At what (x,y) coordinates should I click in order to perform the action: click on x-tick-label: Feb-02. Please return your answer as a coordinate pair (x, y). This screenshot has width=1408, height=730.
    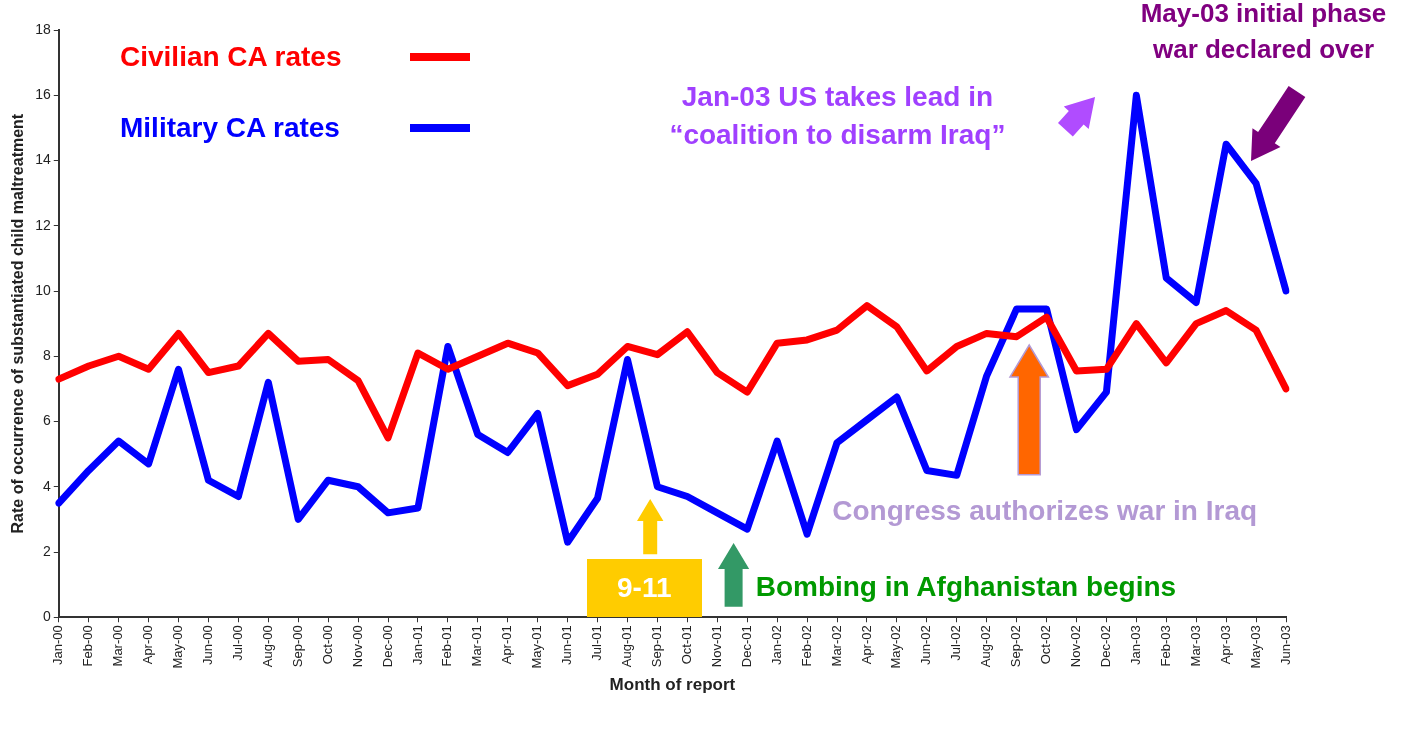
    Looking at the image, I should click on (806, 646).